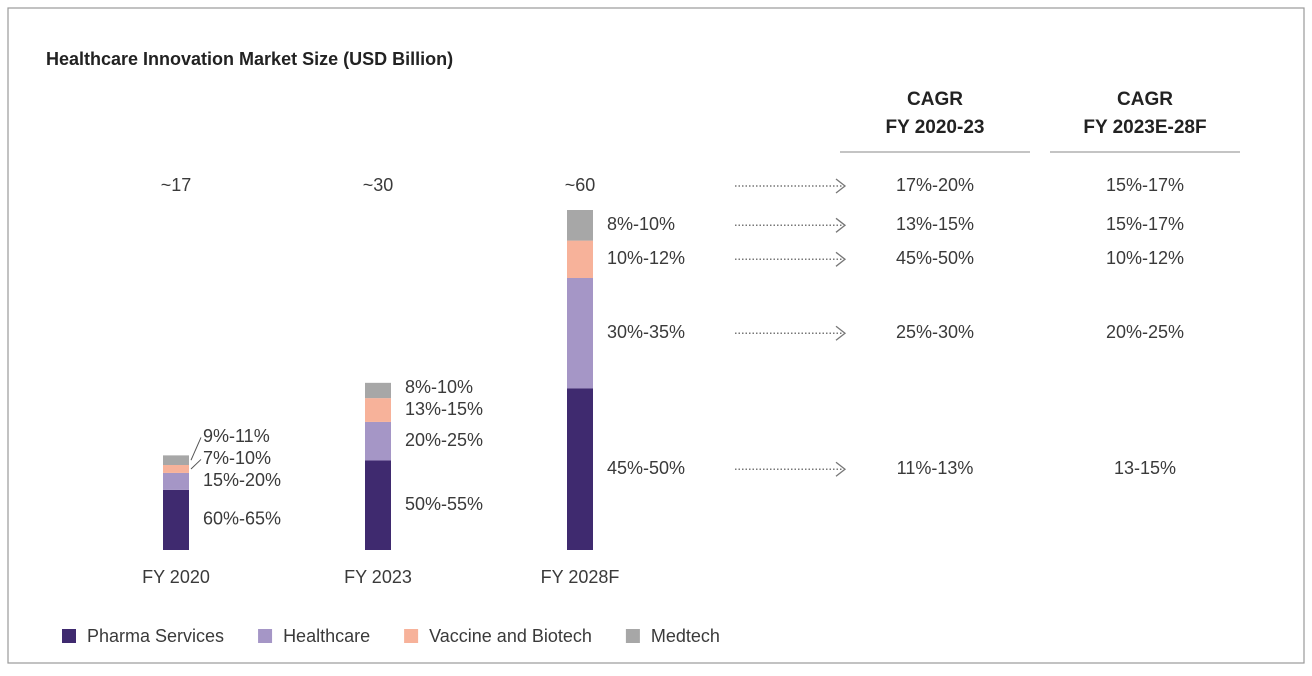 The height and width of the screenshot is (676, 1312). What do you see at coordinates (444, 440) in the screenshot?
I see `value-label: 20%-25%` at bounding box center [444, 440].